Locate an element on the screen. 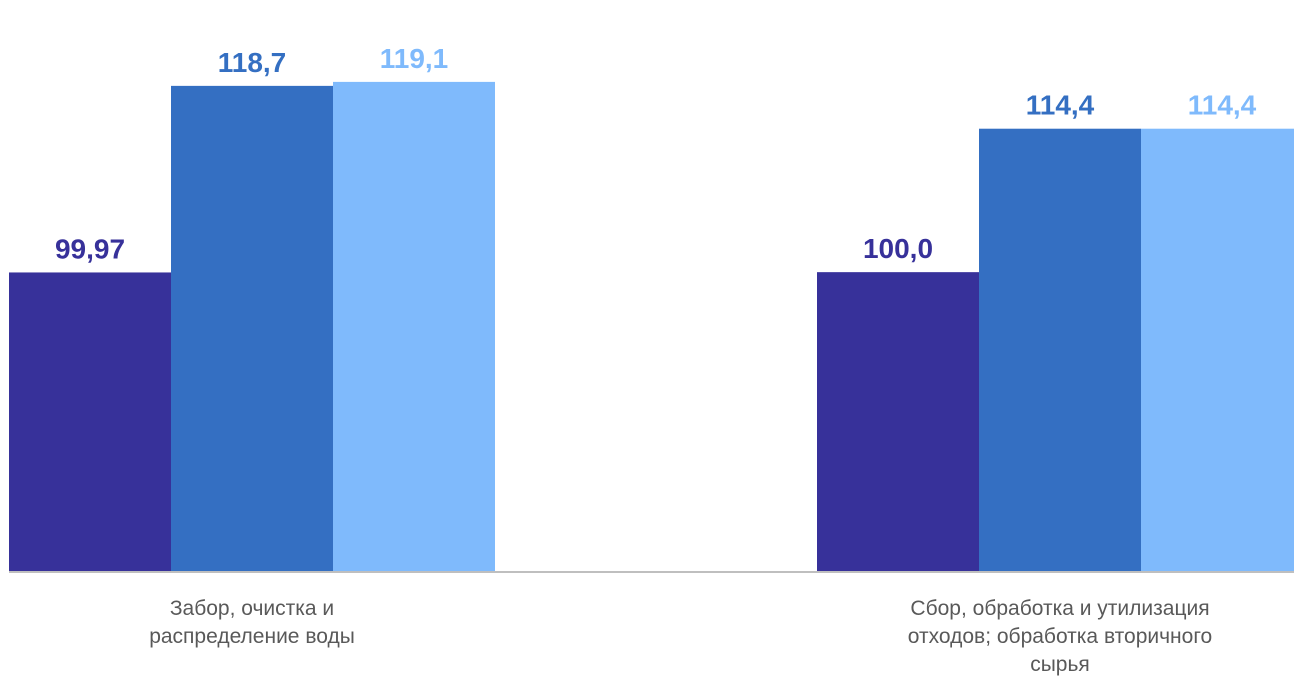  value-label-1-series-3: 119,1 is located at coordinates (414, 58).